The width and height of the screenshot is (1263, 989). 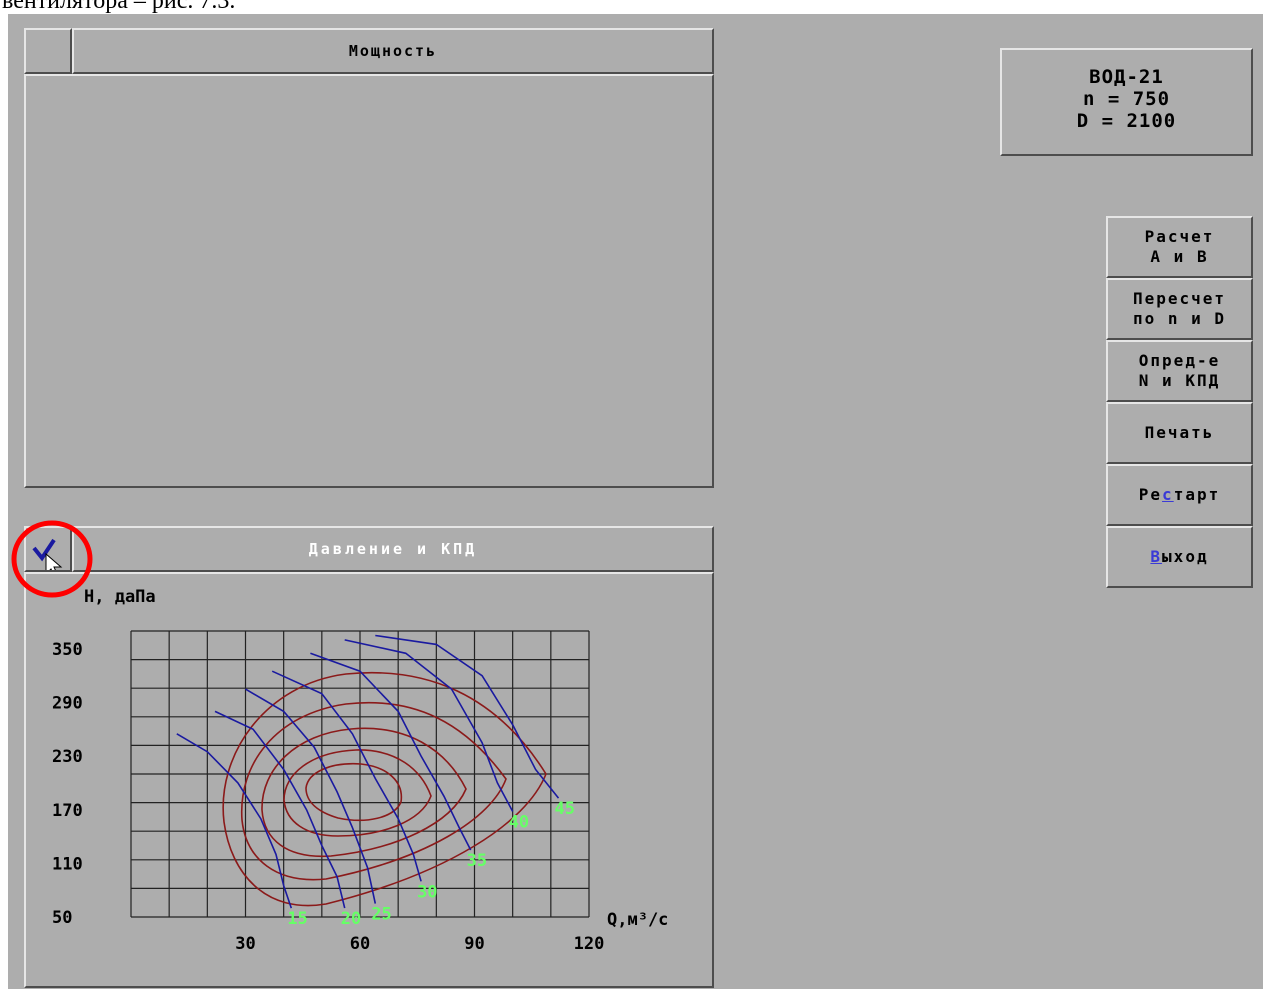 I want to click on recalc-button: Пересчет по n и D, so click(x=1179, y=309).